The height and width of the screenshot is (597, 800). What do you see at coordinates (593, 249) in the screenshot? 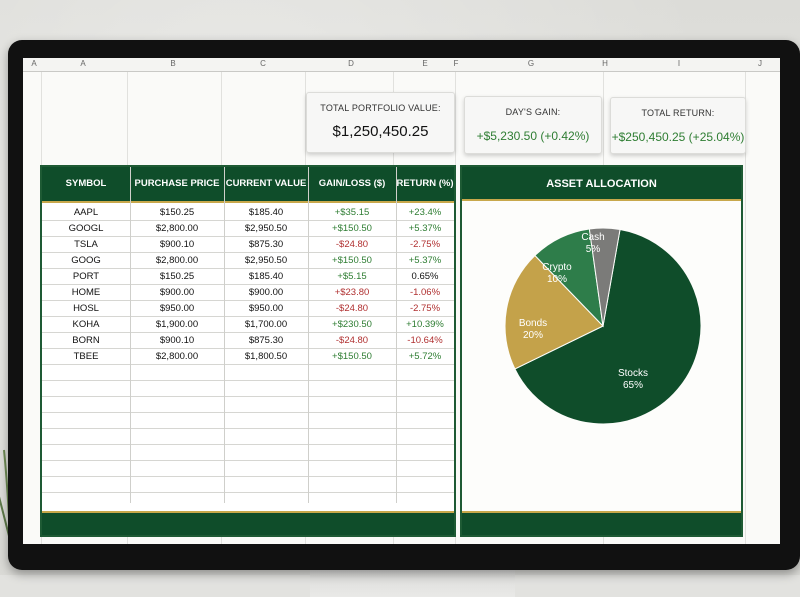
I see `pie-percent-cash: 5%` at bounding box center [593, 249].